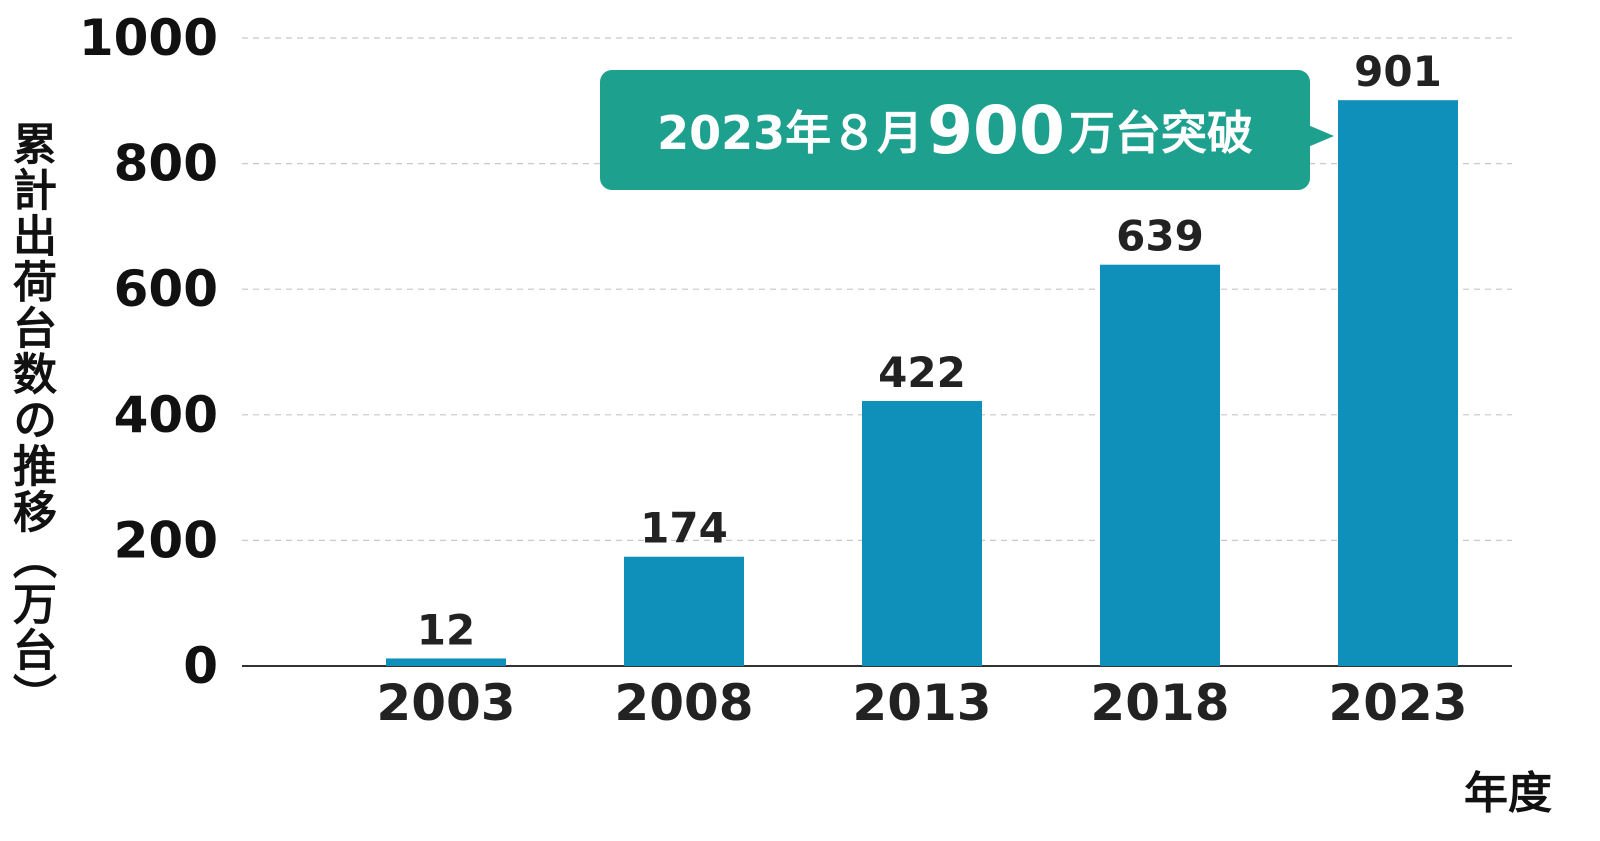  I want to click on y-tick-label: 0, so click(200, 666).